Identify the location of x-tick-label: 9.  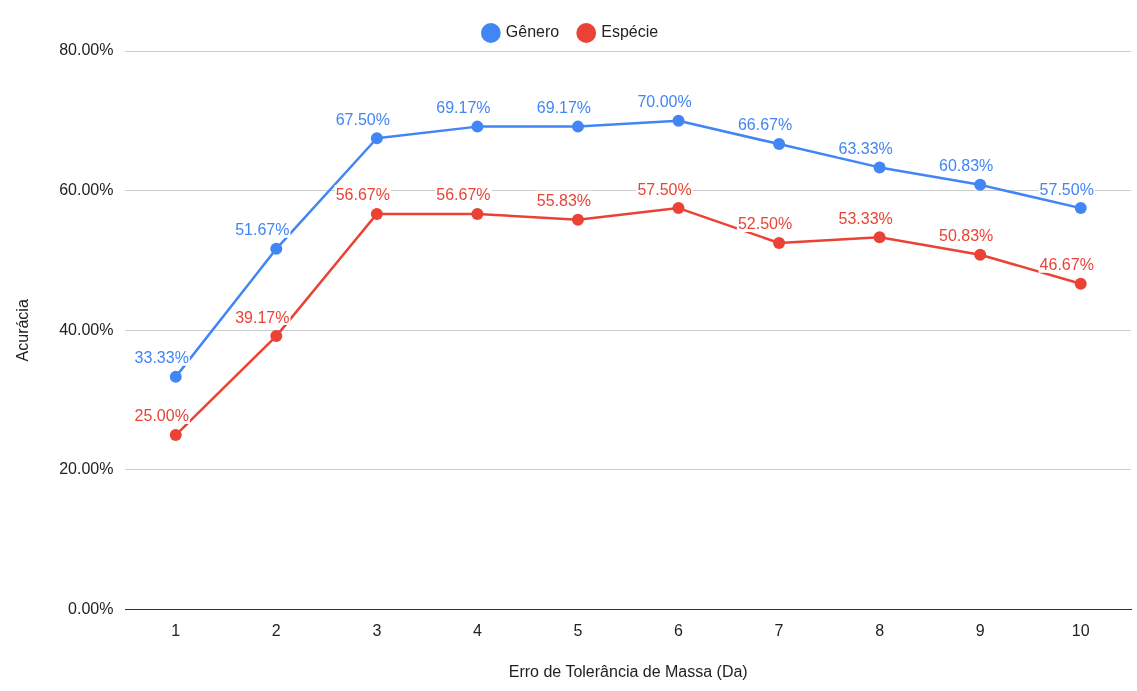
(980, 630).